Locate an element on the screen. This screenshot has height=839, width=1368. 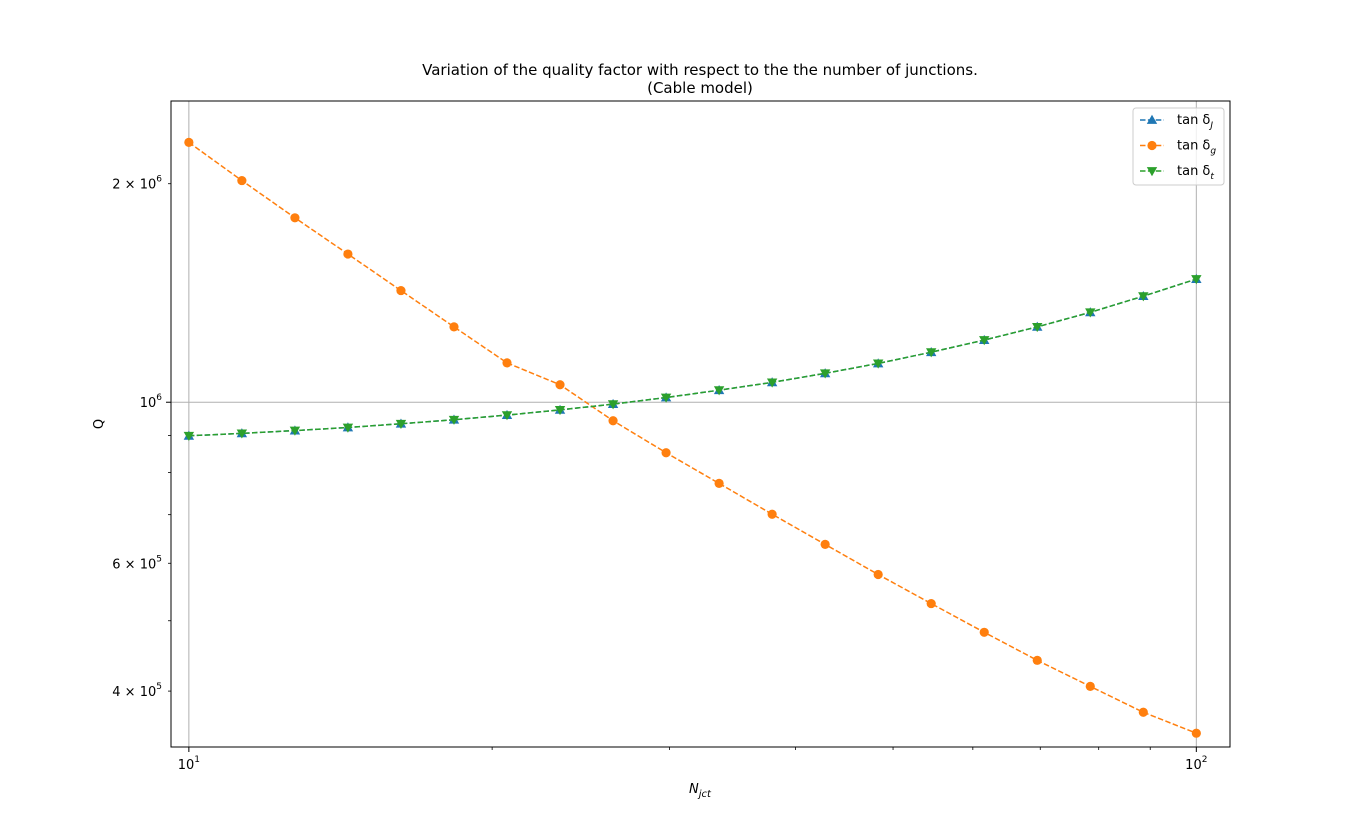
x-tick-label-exponent: 1 is located at coordinates (197, 760).